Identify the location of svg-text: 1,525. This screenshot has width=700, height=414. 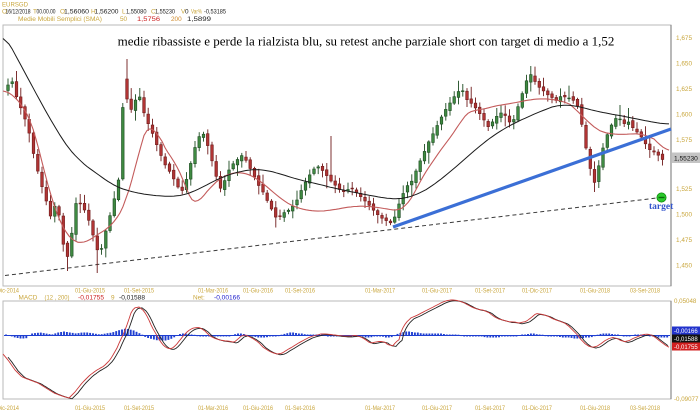
(684, 189).